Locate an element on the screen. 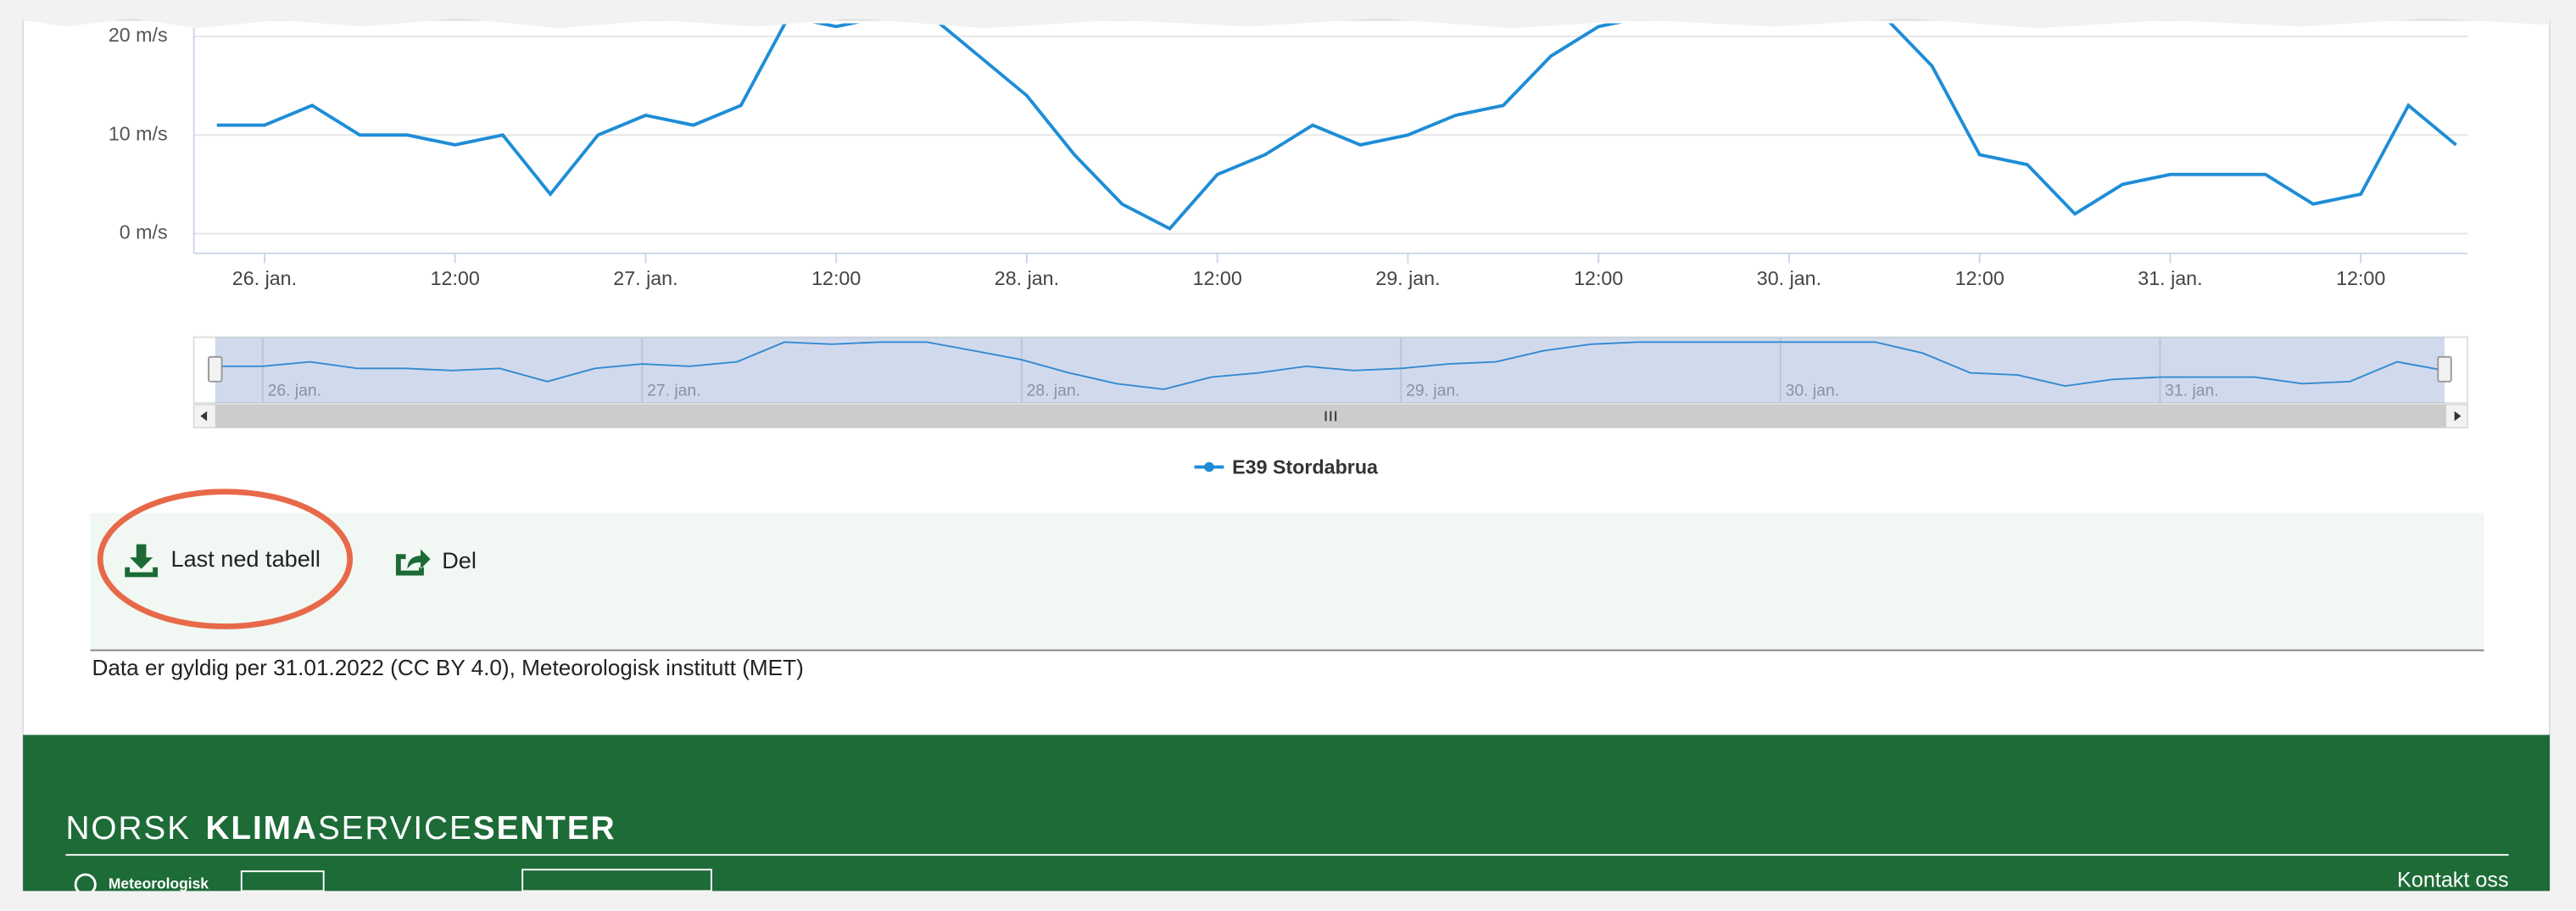  highlight-circle is located at coordinates (225, 559).